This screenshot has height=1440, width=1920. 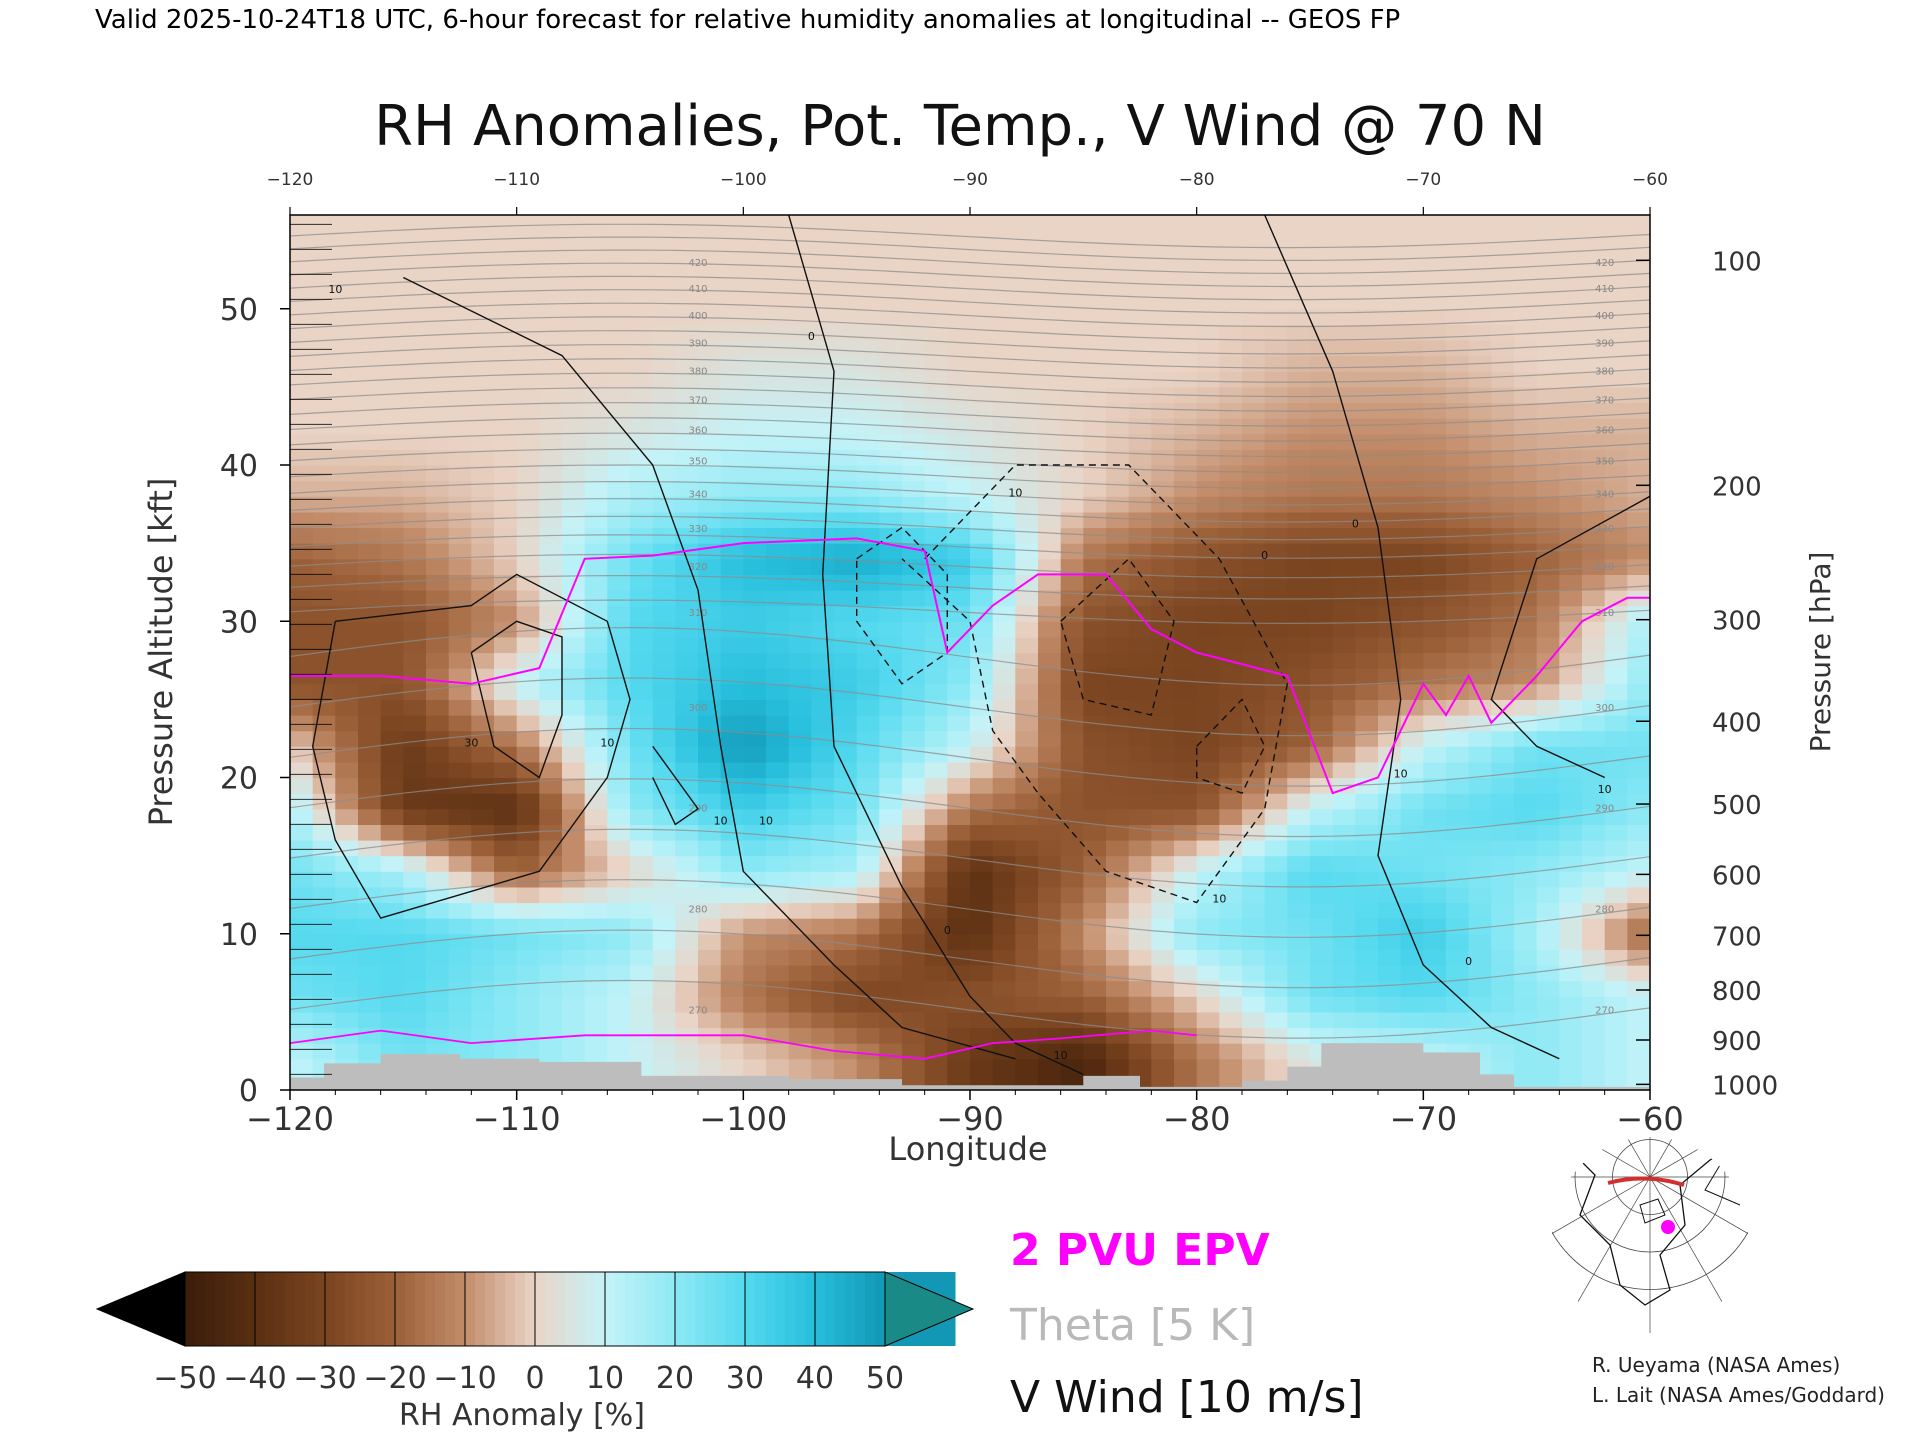 I want to click on v-wind-contour-southward, so click(x=1117, y=636).